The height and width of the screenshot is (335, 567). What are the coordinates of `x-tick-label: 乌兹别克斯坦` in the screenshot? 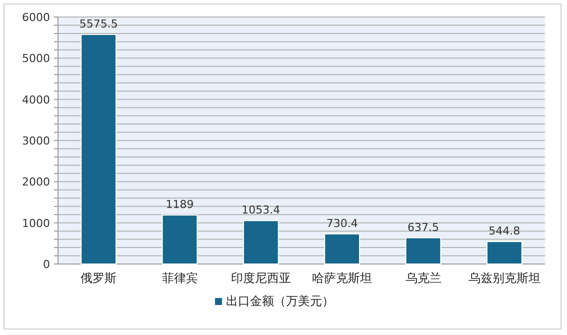 It's located at (504, 278).